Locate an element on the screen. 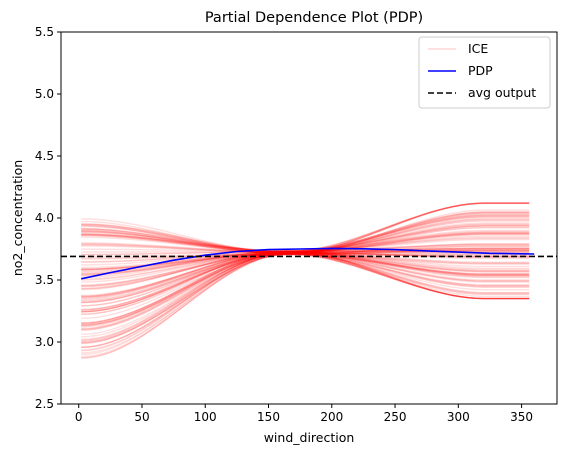 The height and width of the screenshot is (455, 567). chart-title: Partial Dependence Plot (PDP) is located at coordinates (314, 18).